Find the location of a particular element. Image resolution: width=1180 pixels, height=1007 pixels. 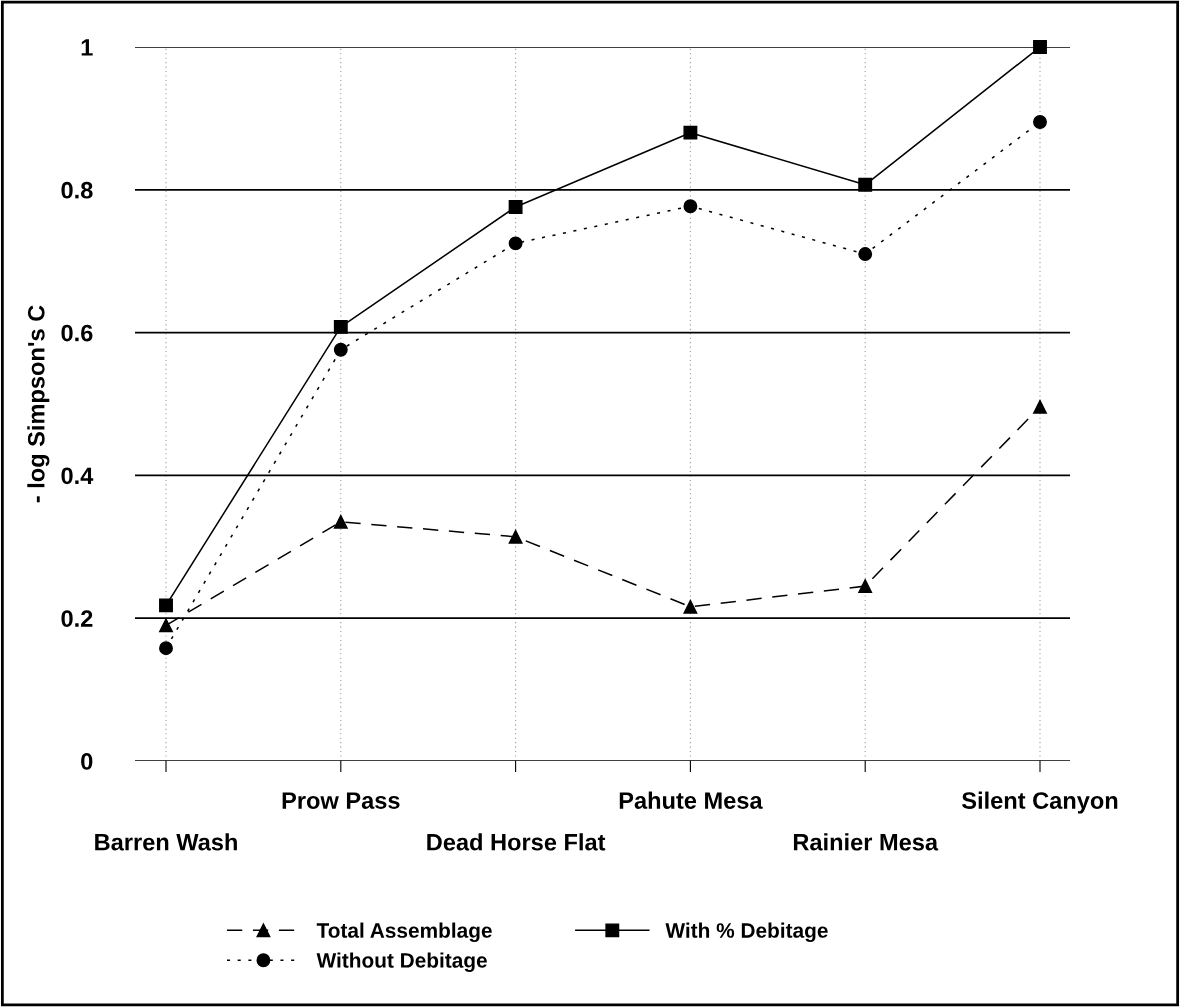

y-tick-label: 0.8 is located at coordinates (77, 190).